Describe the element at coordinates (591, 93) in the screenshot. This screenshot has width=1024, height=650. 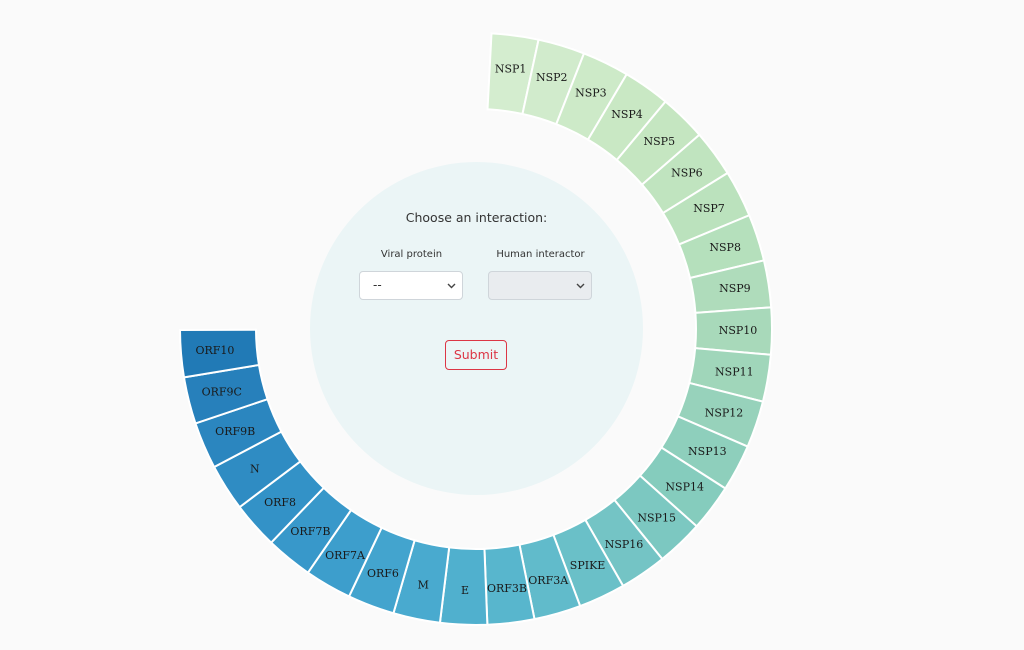
I see `segment-label-nsp3: NSP3` at that location.